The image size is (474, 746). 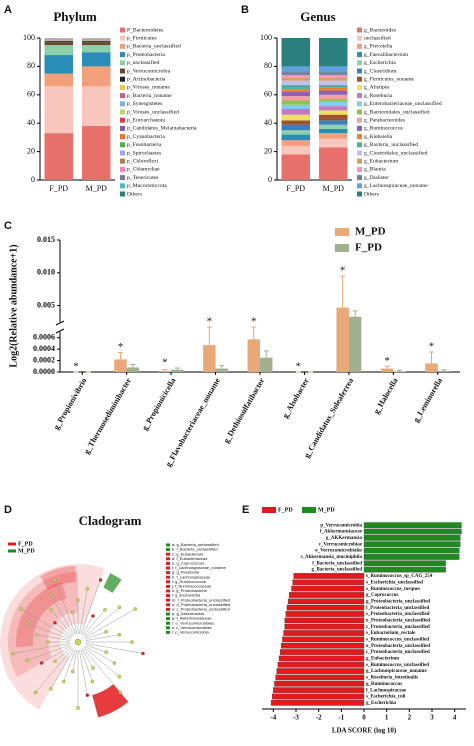 What do you see at coordinates (245, 10) in the screenshot?
I see `panel-label: B` at bounding box center [245, 10].